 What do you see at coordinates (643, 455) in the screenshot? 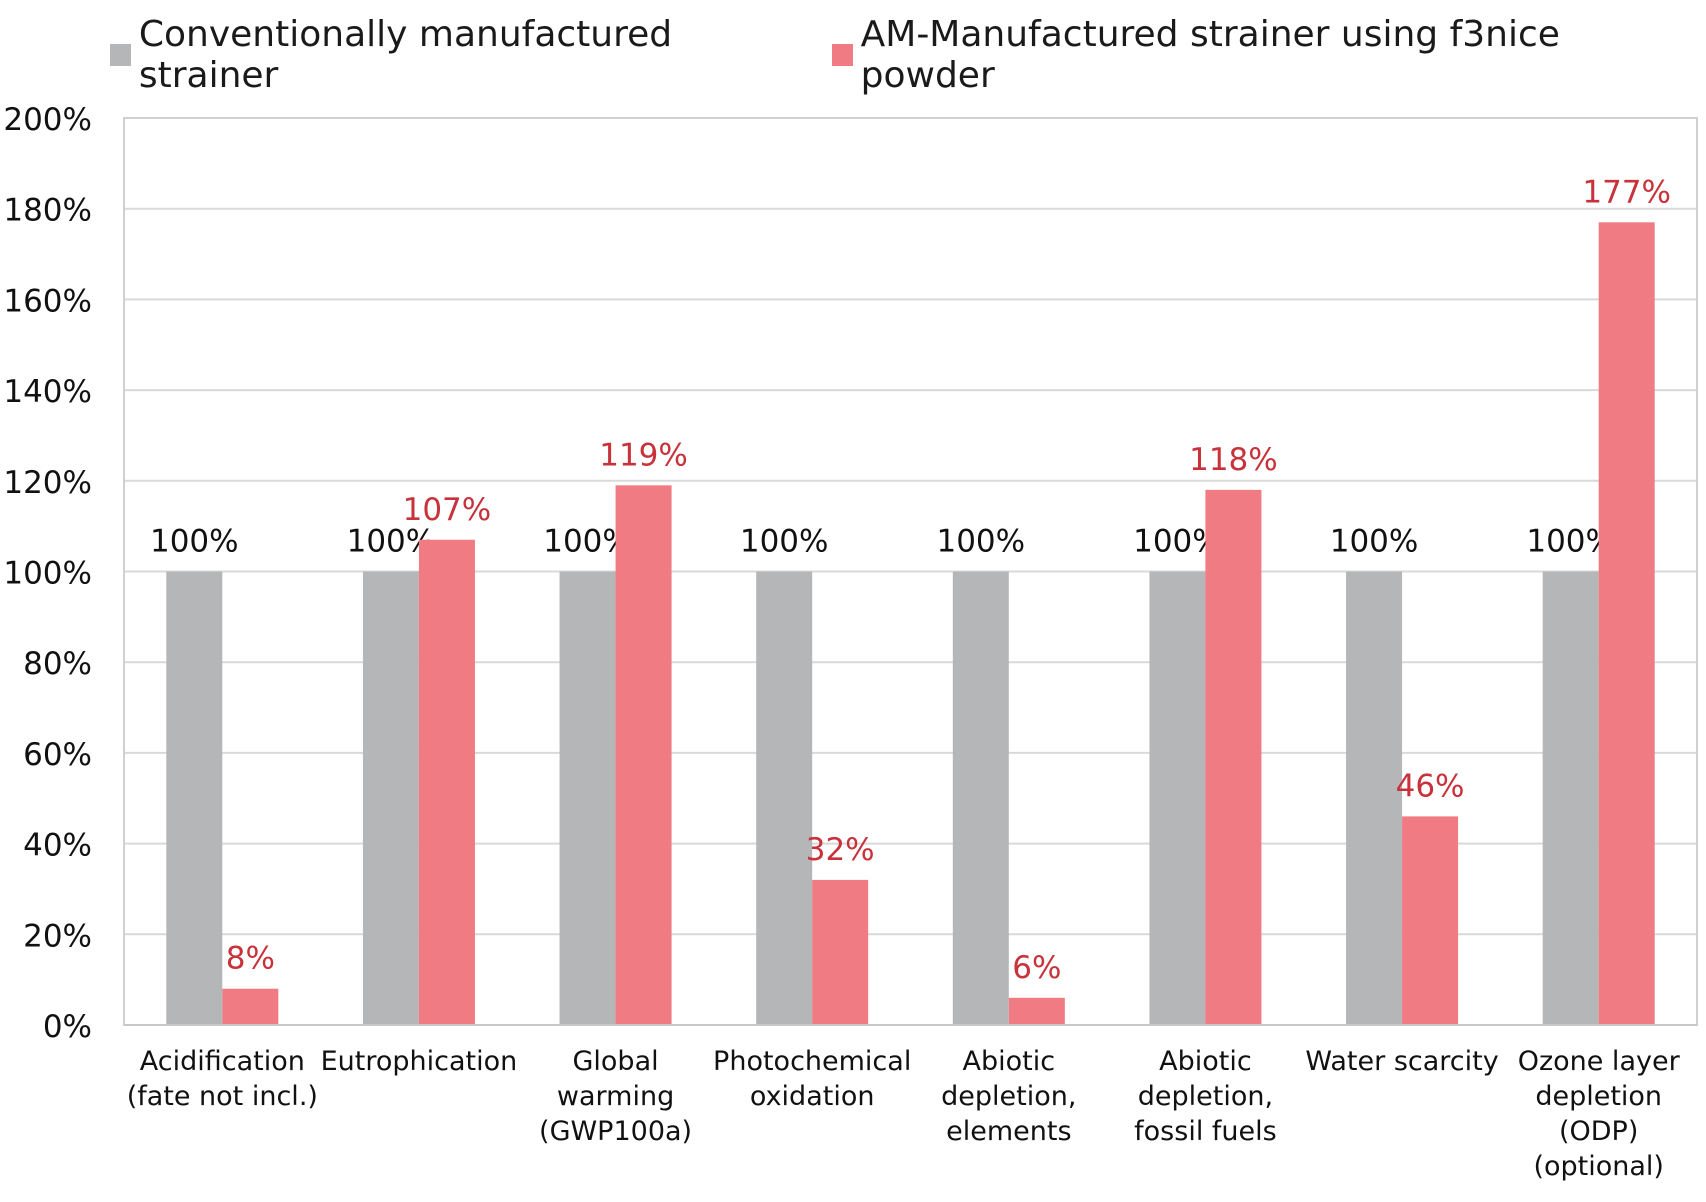
I see `data-label: 119%` at bounding box center [643, 455].